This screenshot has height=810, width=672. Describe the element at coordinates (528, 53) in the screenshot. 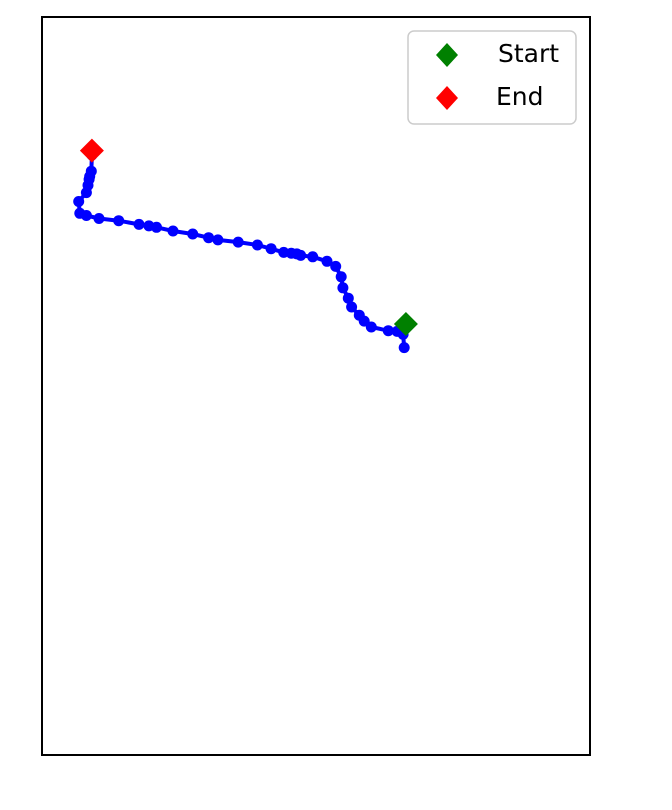

I see `legend-start-label: Start` at that location.